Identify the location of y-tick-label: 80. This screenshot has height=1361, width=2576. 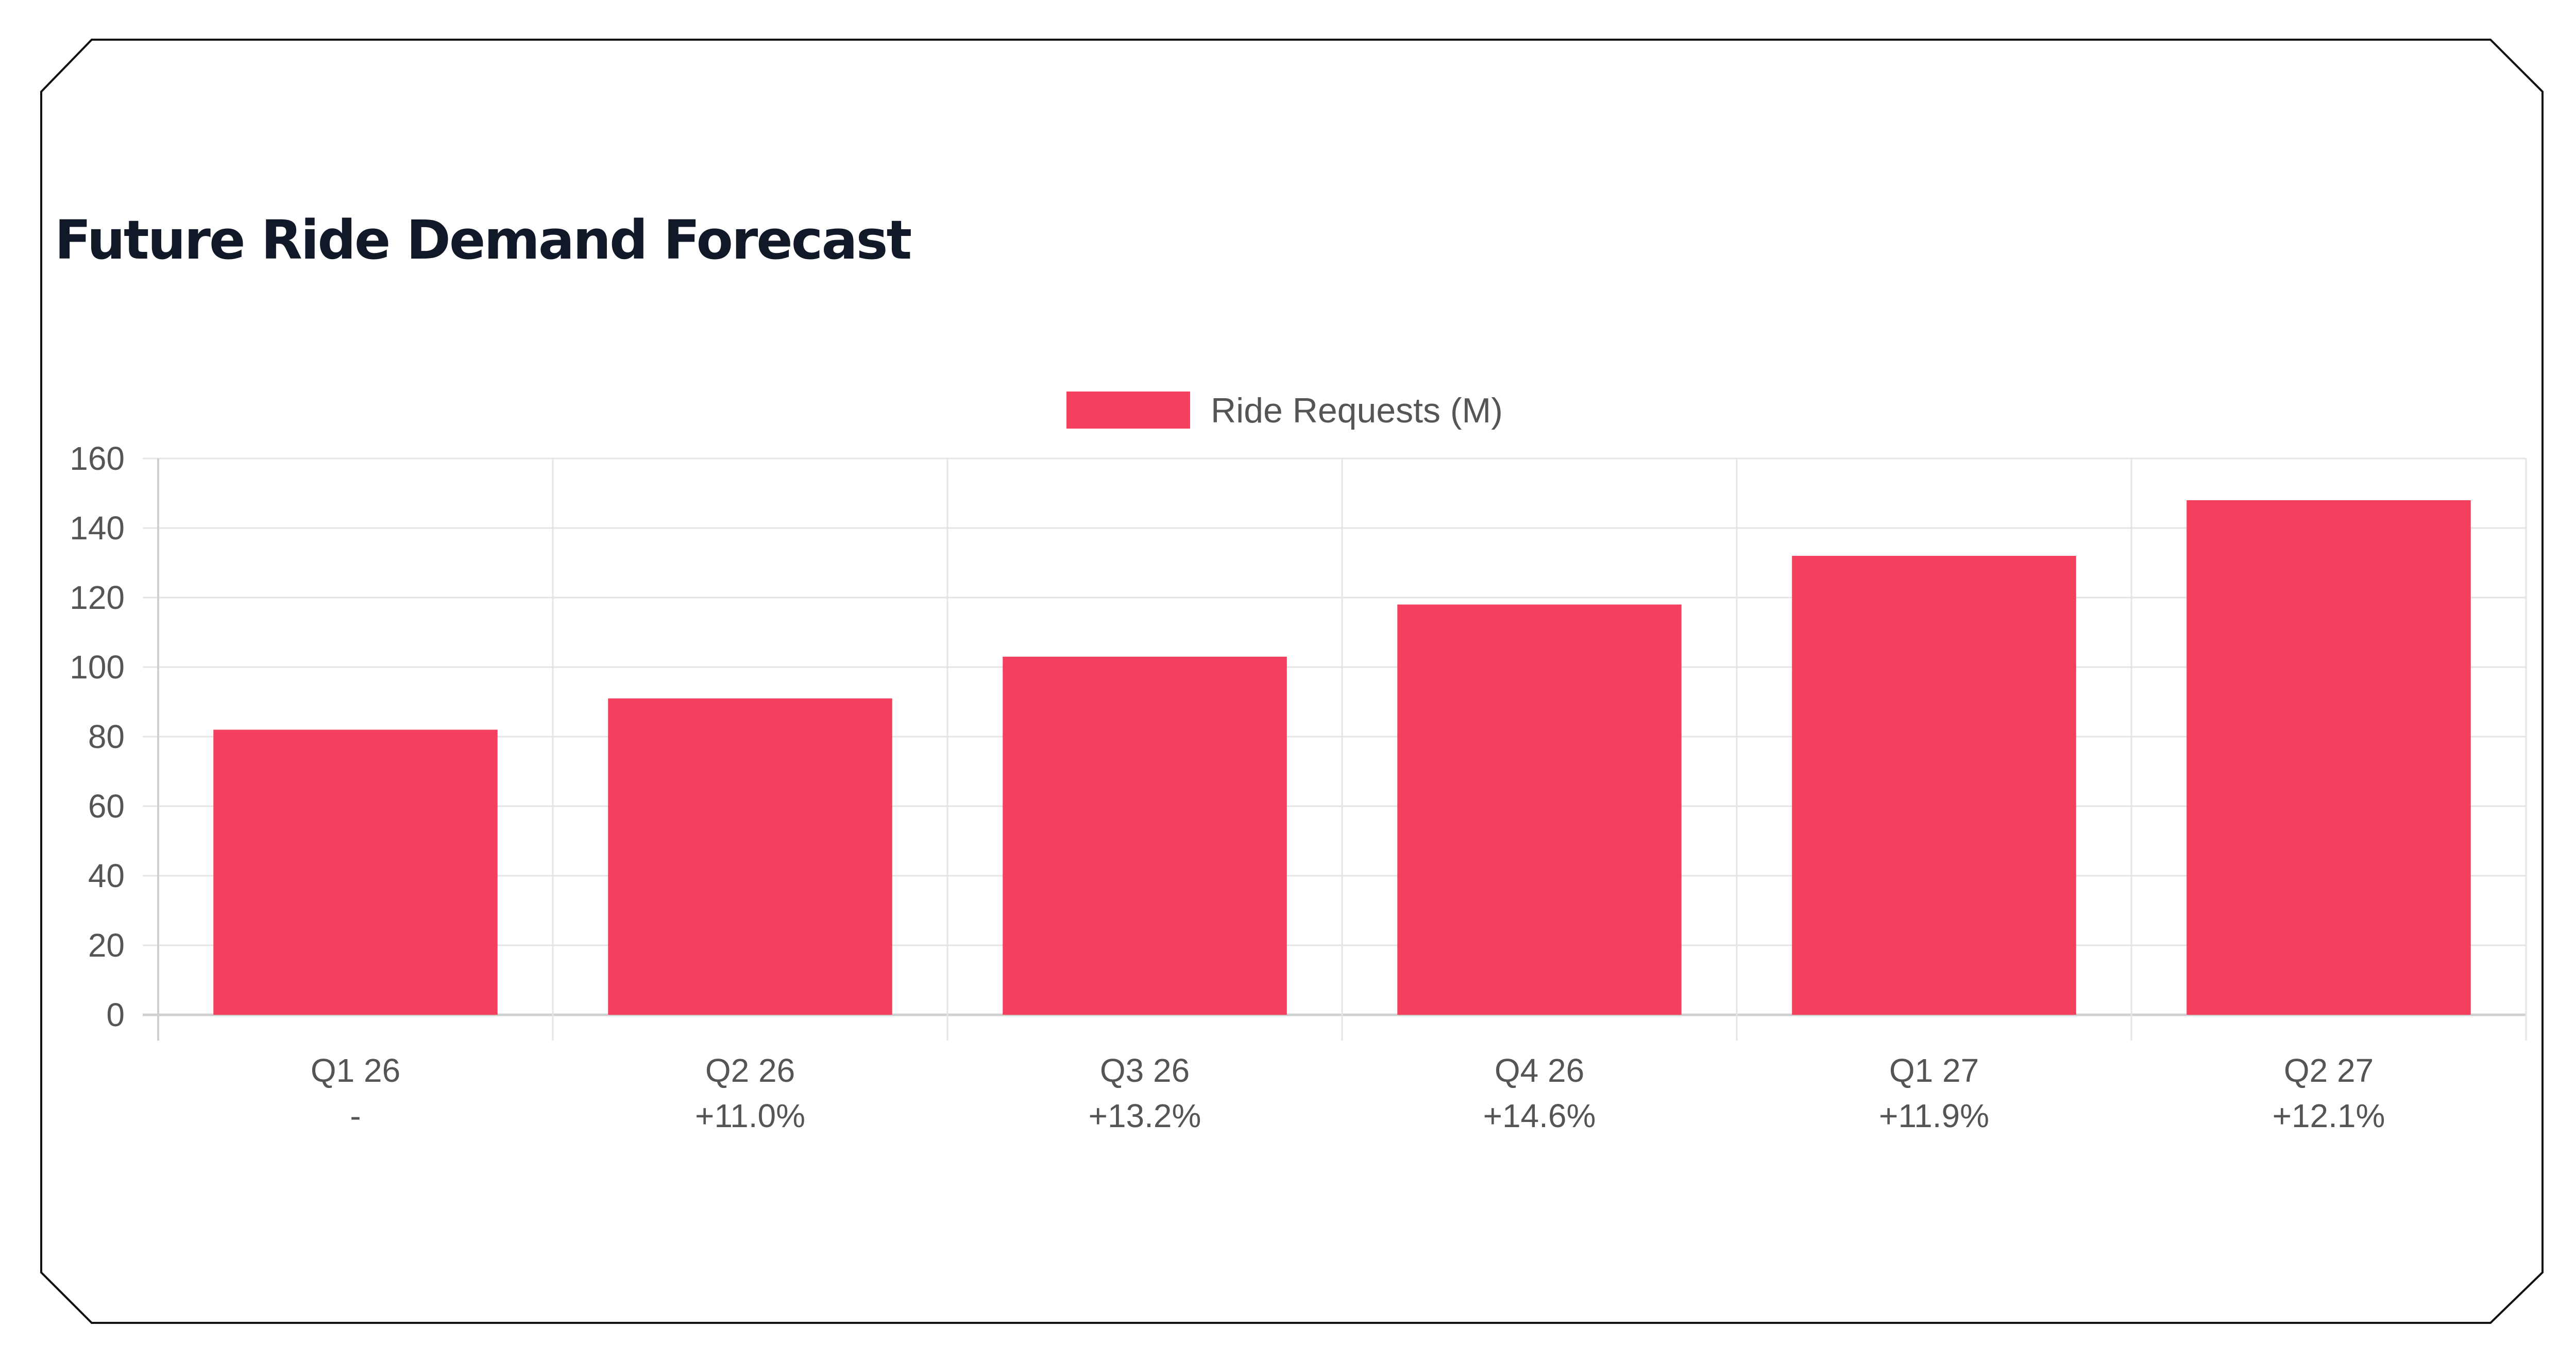
(106, 736).